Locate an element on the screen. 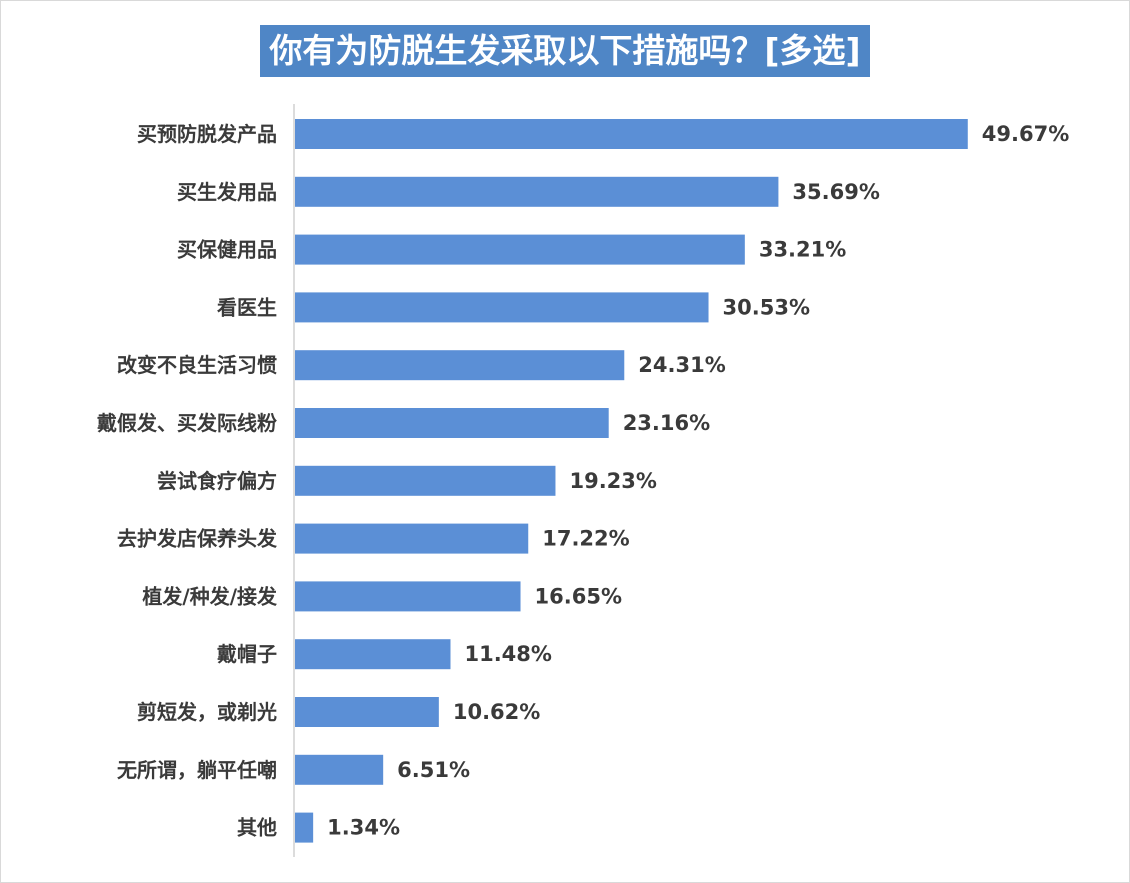  category-label: 买保健用品 is located at coordinates (227, 250).